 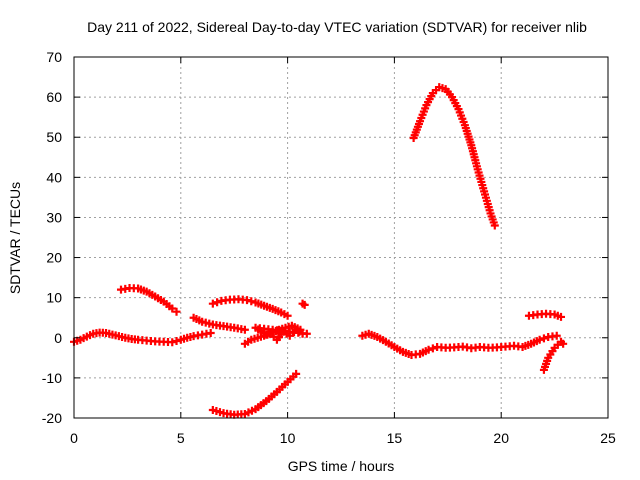 I want to click on x-tick-label: 20, so click(x=501, y=438).